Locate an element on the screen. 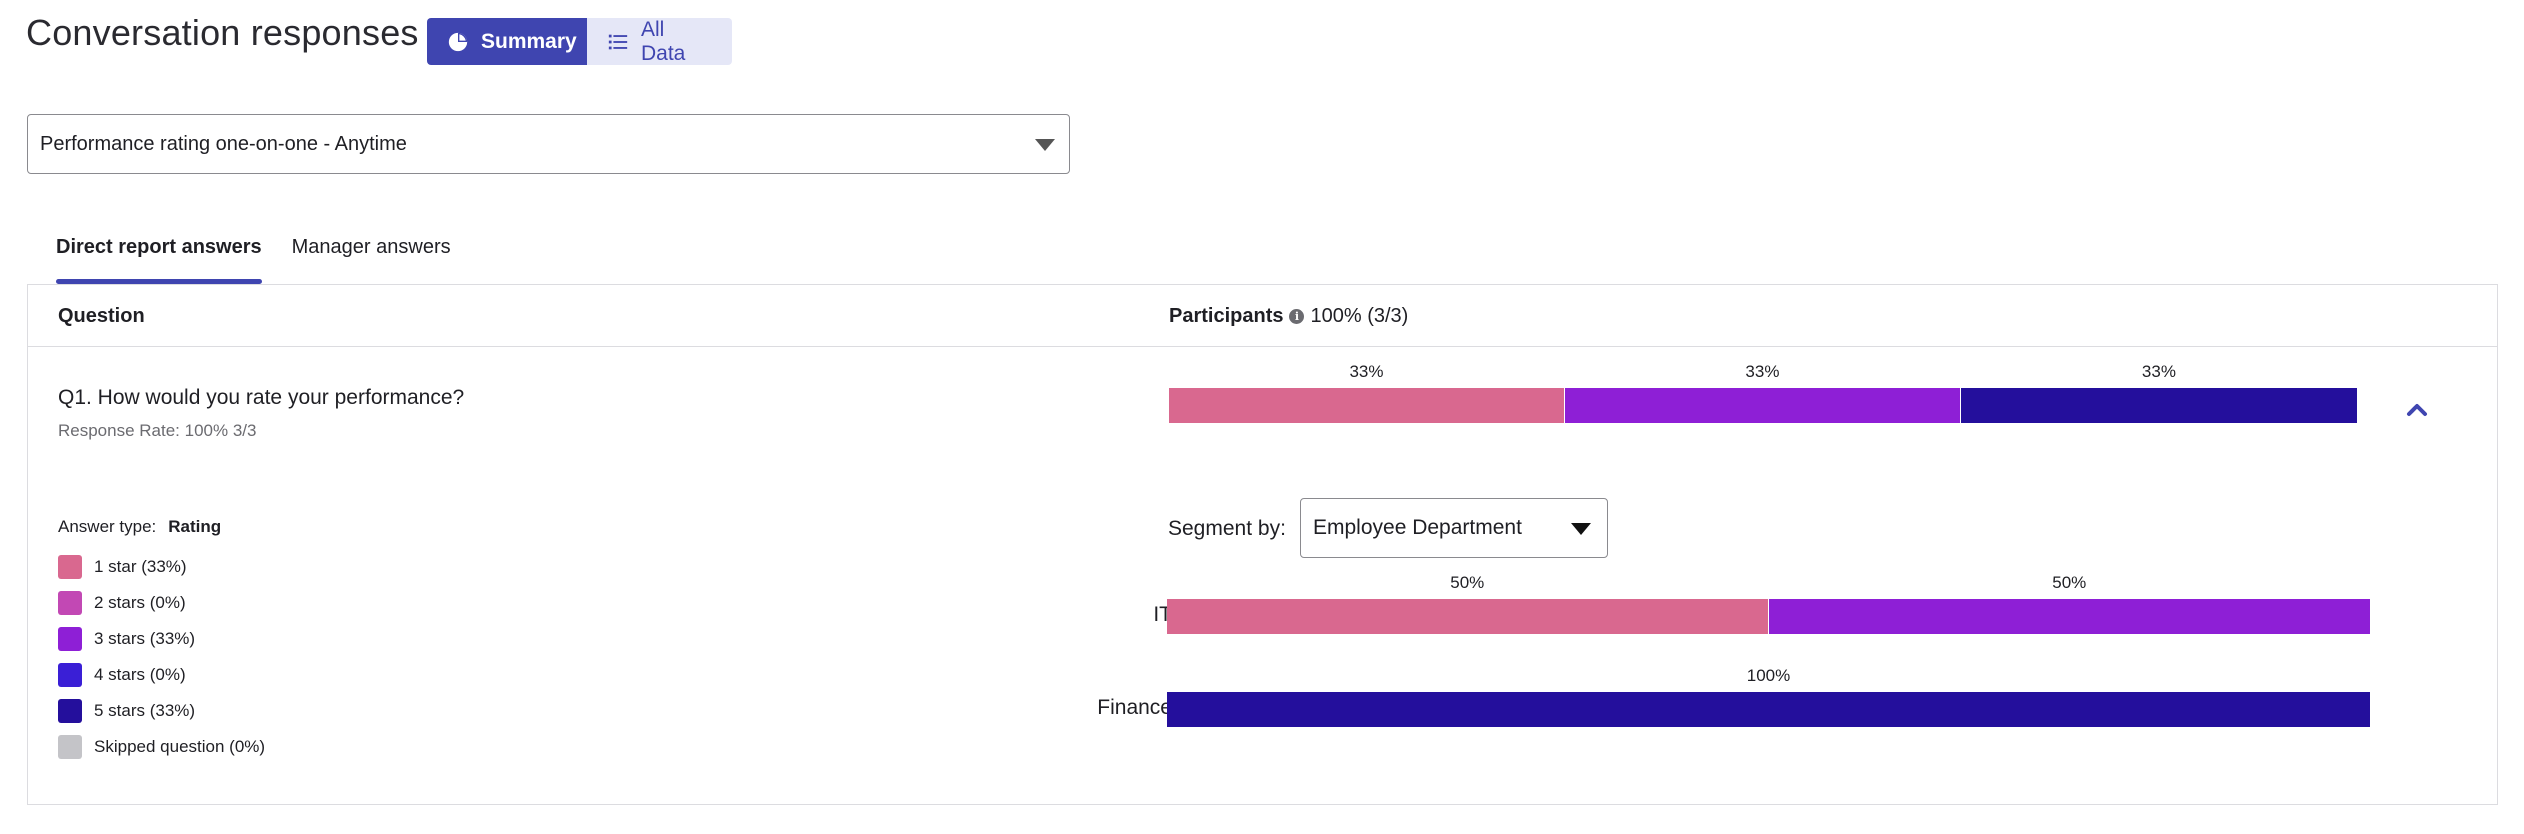  conversation-select: Performance rating one-on-one - Anytime is located at coordinates (548, 144).